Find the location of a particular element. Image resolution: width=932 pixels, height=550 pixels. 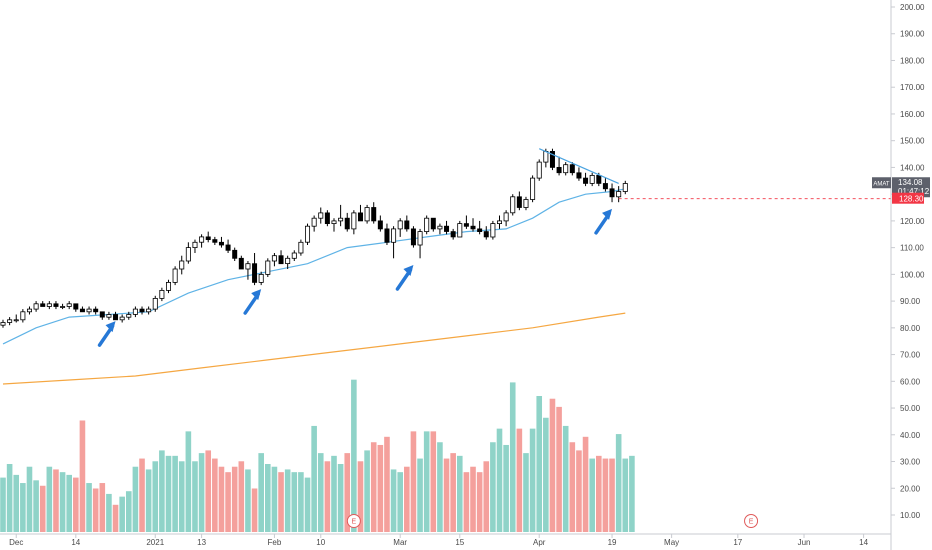

pullback-arrow-icon is located at coordinates (106, 334).